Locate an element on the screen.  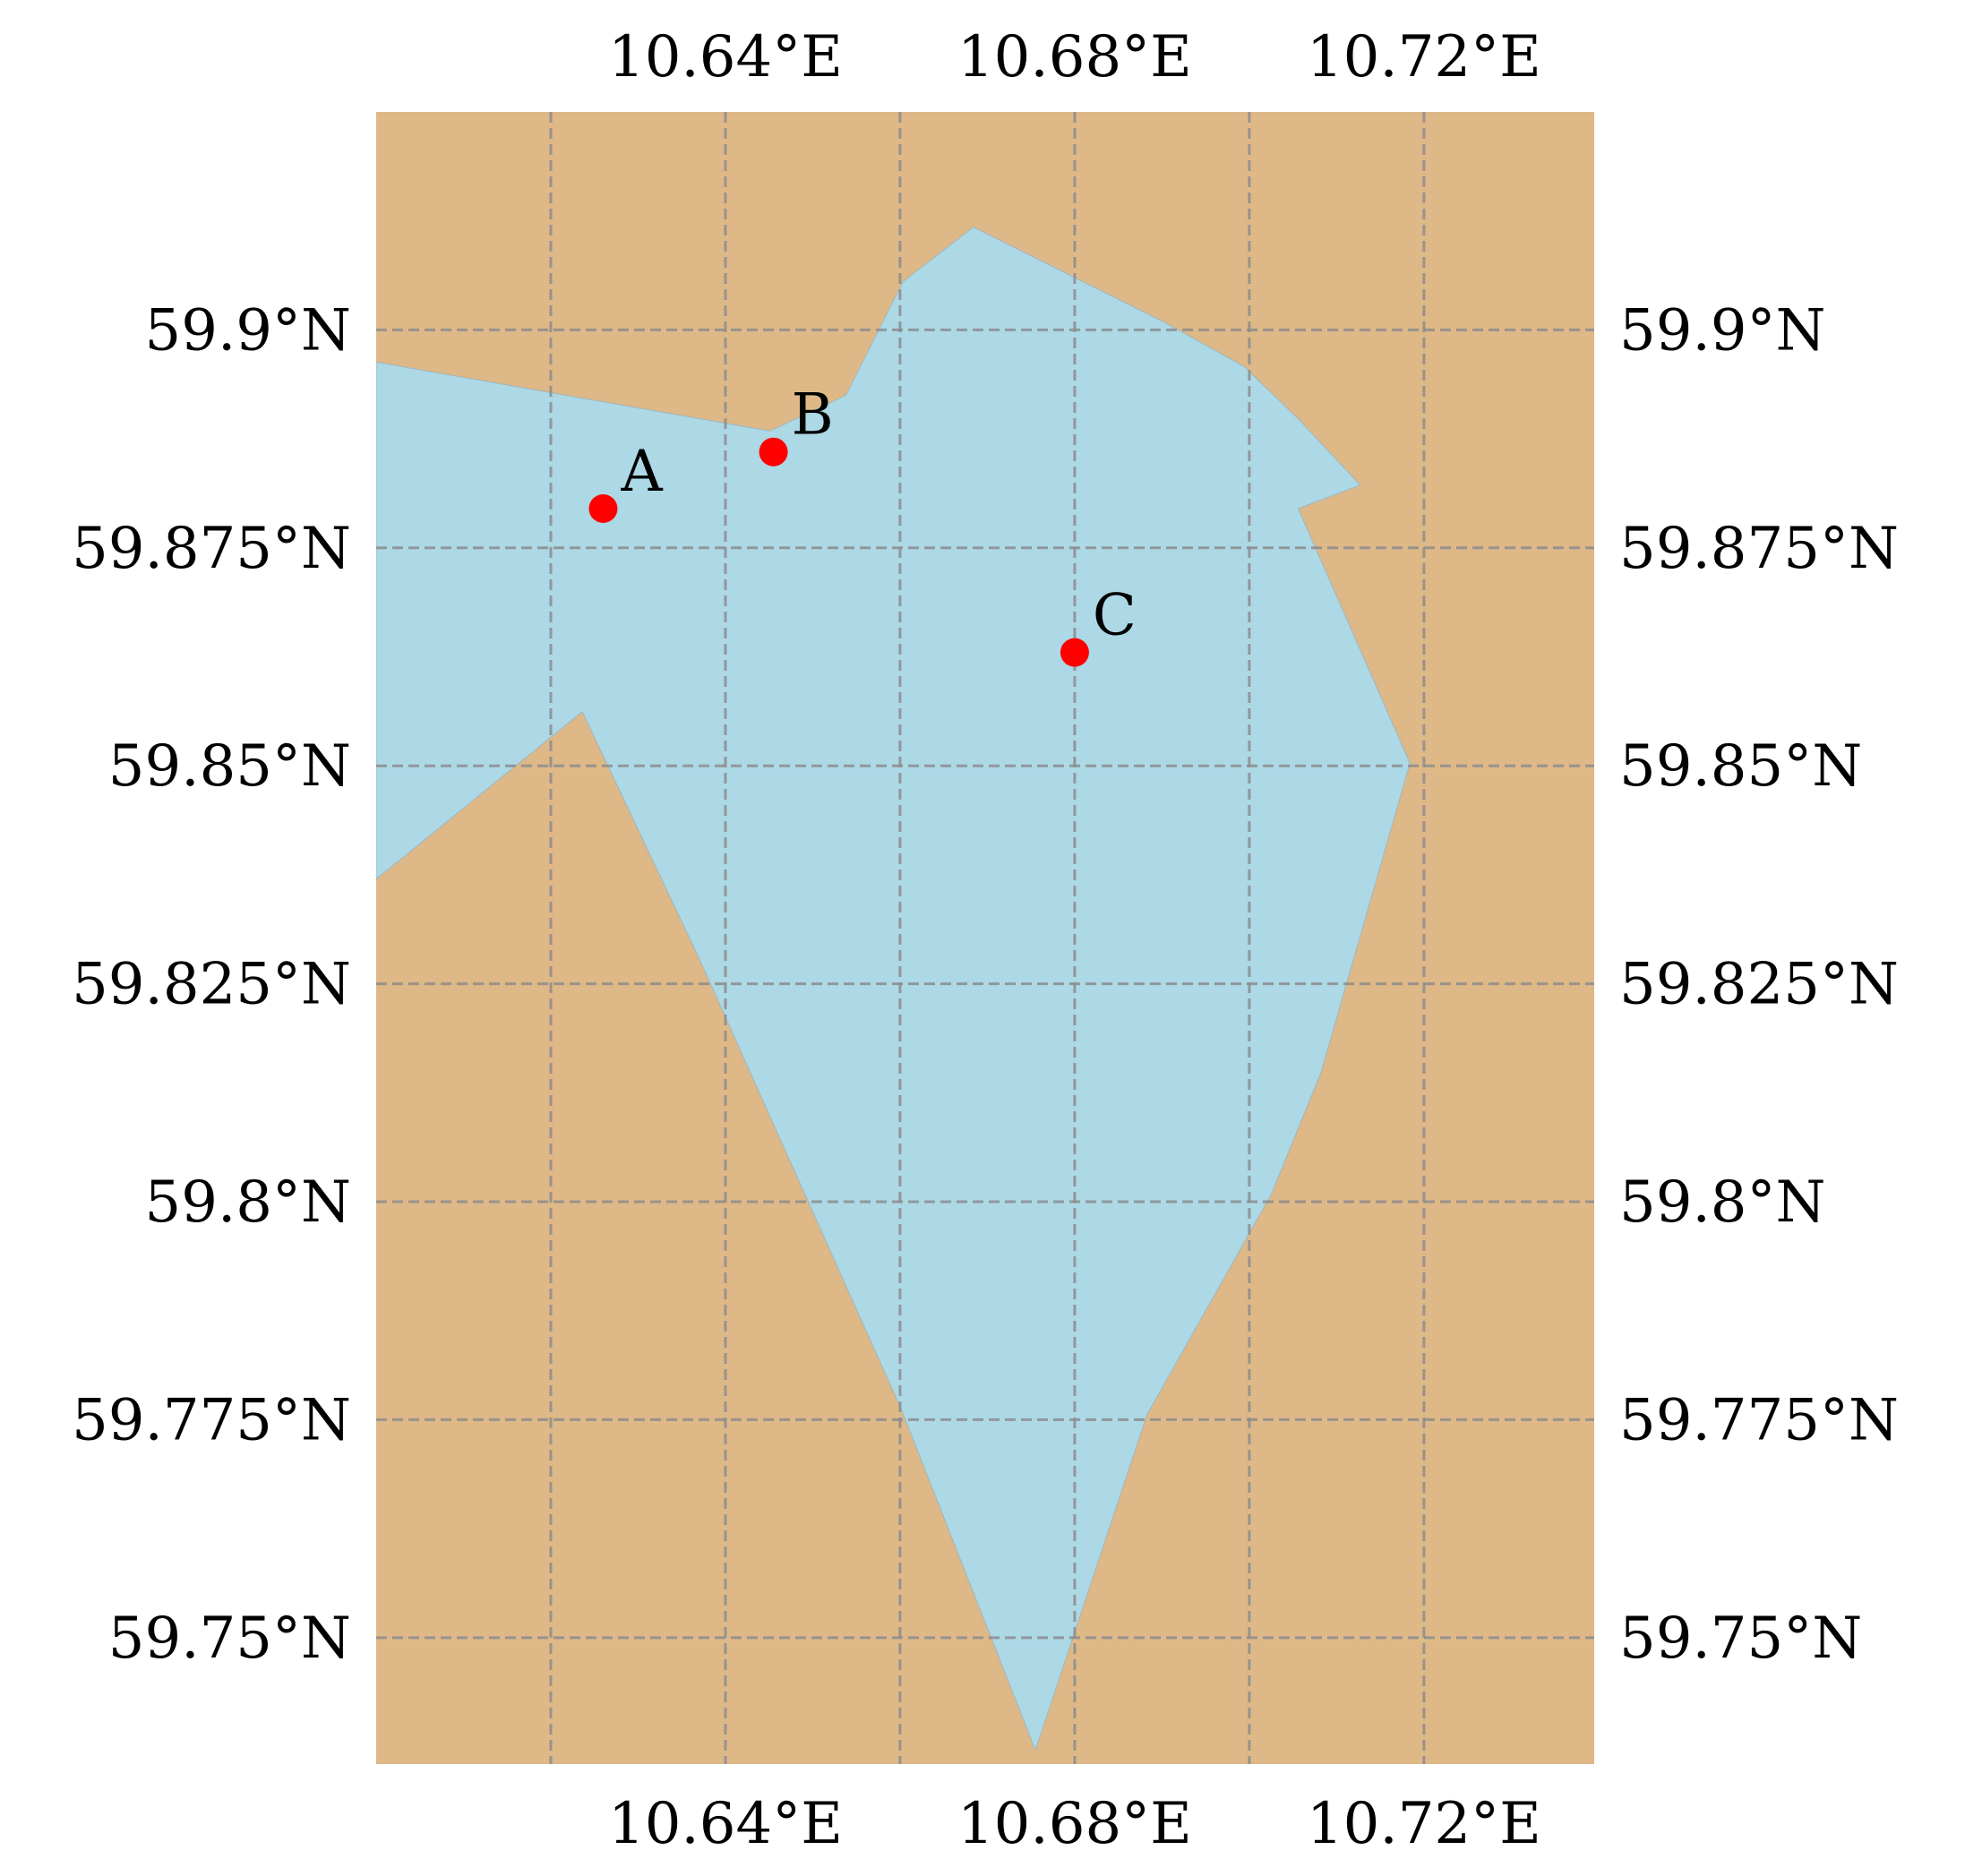
lat-tick-label-right: 59.825°N is located at coordinates (1759, 985).